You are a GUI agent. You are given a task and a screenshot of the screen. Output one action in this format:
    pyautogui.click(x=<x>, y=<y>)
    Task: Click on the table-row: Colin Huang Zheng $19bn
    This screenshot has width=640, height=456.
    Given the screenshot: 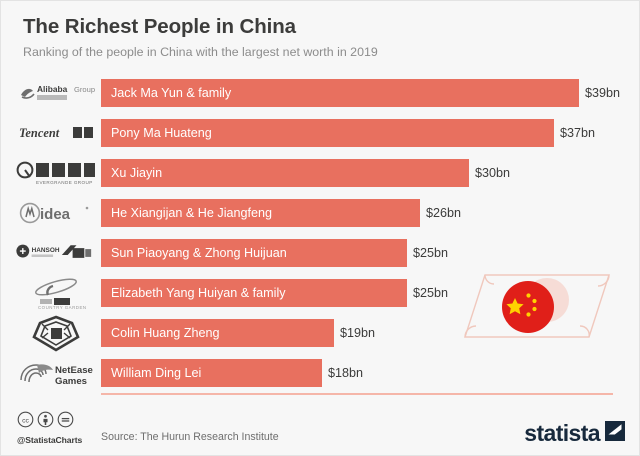 What is the action you would take?
    pyautogui.click(x=320, y=333)
    